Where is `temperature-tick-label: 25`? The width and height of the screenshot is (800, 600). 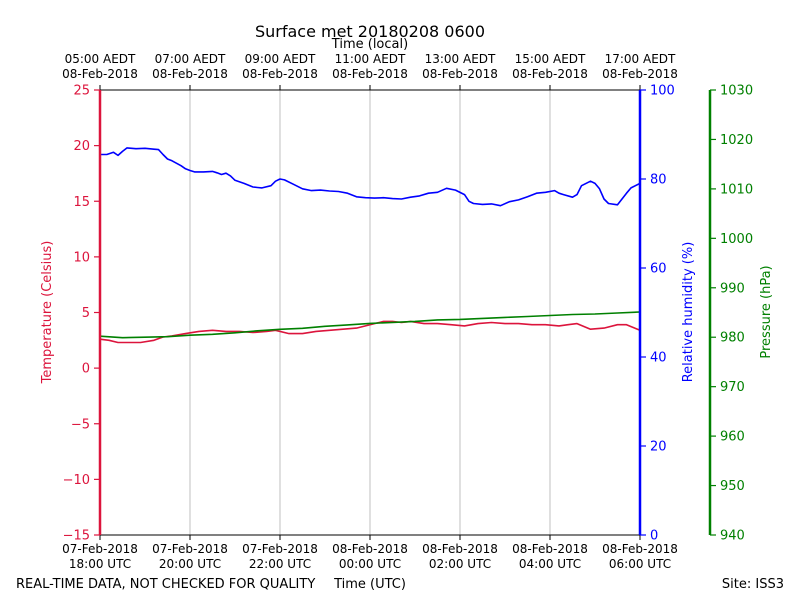 temperature-tick-label: 25 is located at coordinates (81, 91).